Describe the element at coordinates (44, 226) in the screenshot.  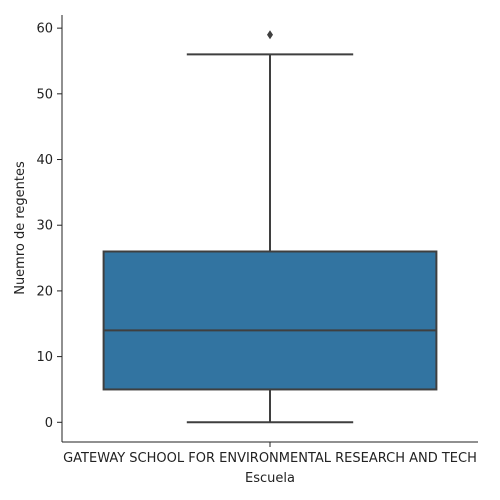
I see `y-tick-label: 30` at that location.